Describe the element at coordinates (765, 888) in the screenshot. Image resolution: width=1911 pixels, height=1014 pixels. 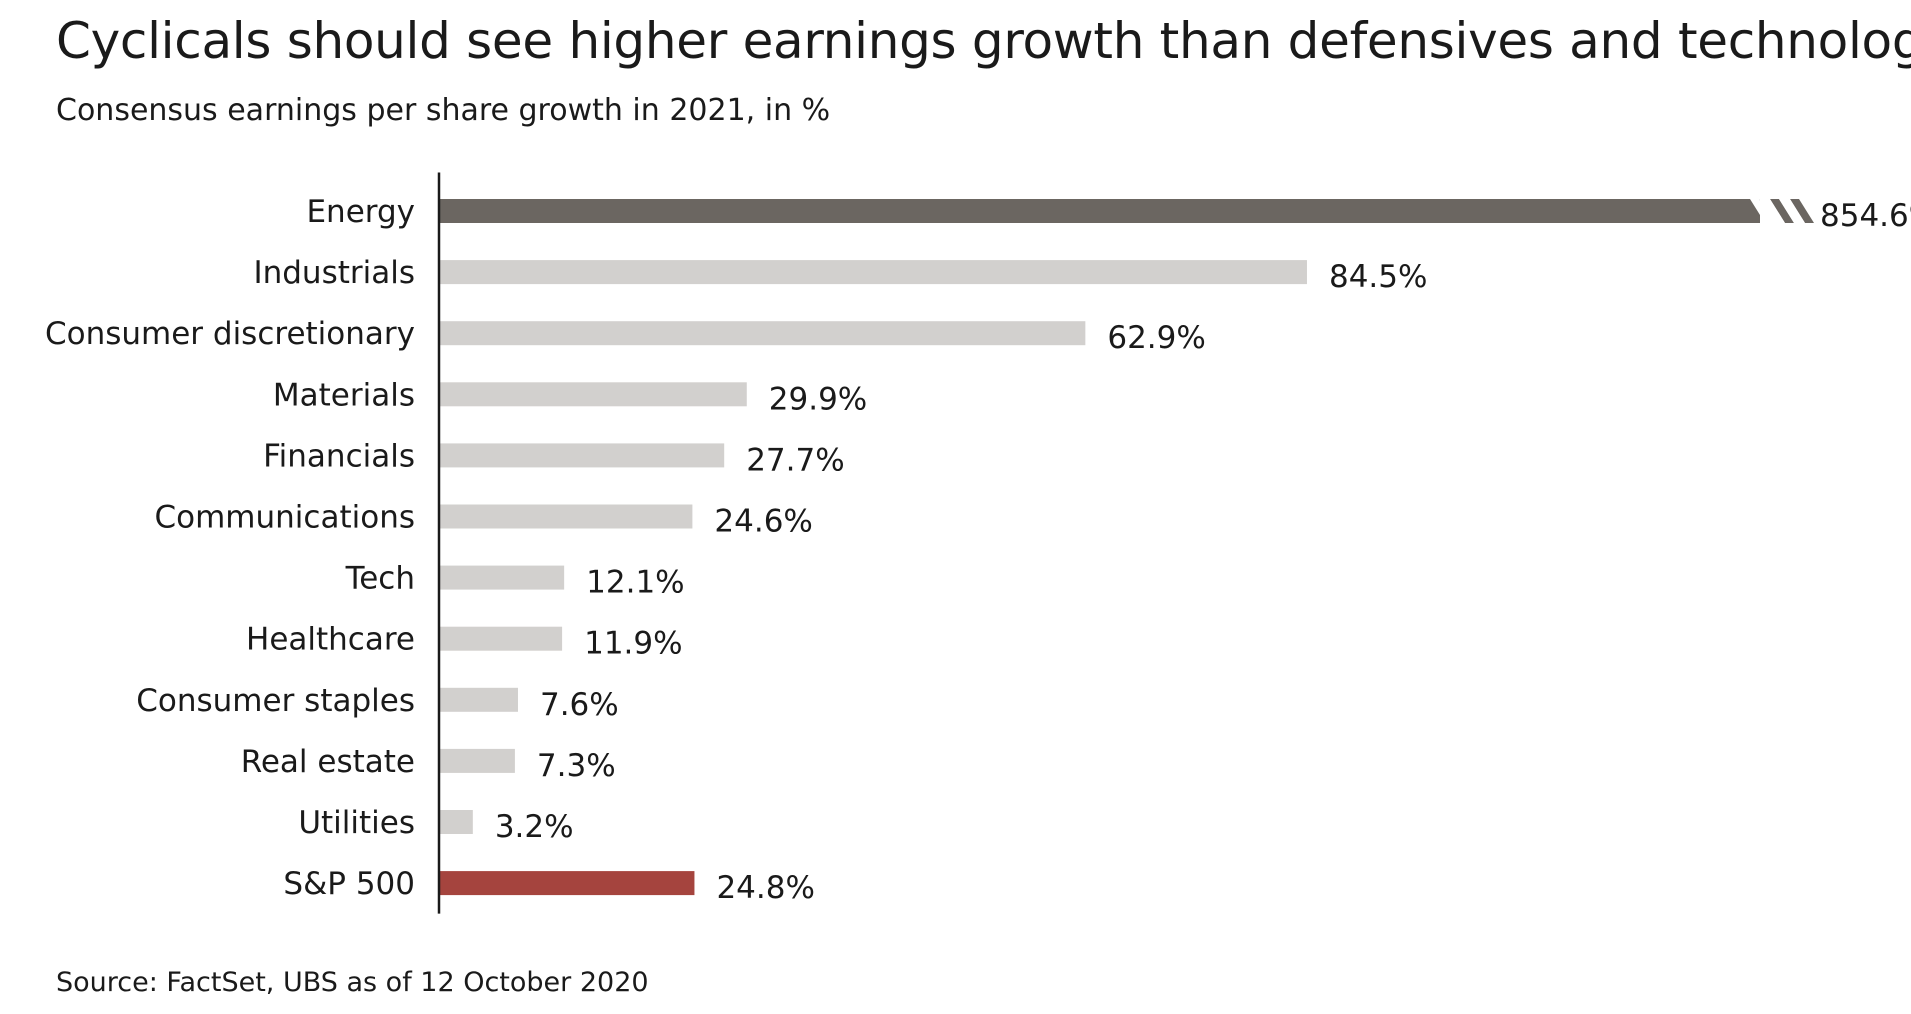
I see `value-label-sandp-500: 24.8%` at that location.